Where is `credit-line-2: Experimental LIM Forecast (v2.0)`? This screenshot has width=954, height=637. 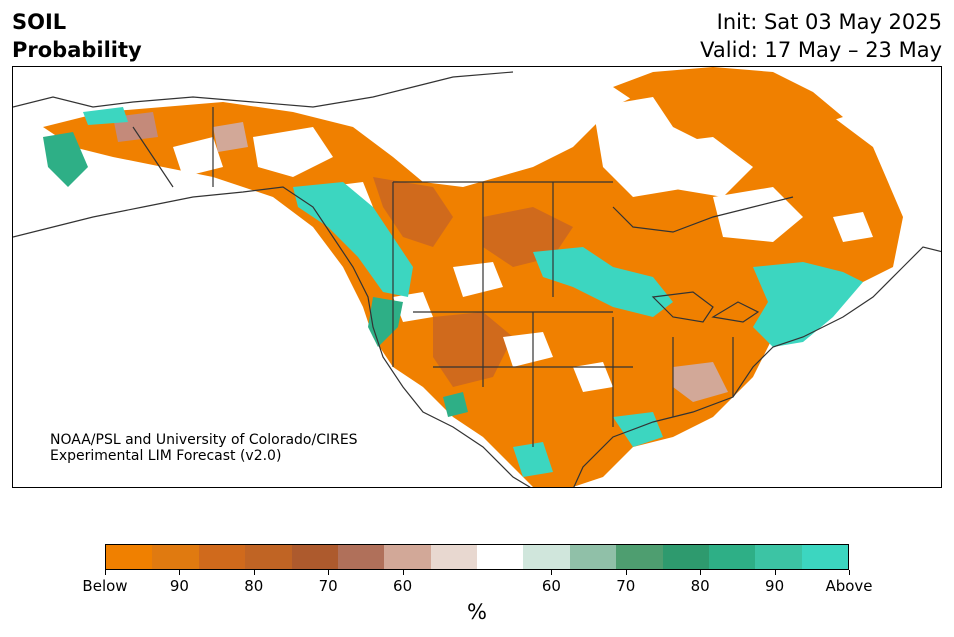 credit-line-2: Experimental LIM Forecast (v2.0) is located at coordinates (166, 456).